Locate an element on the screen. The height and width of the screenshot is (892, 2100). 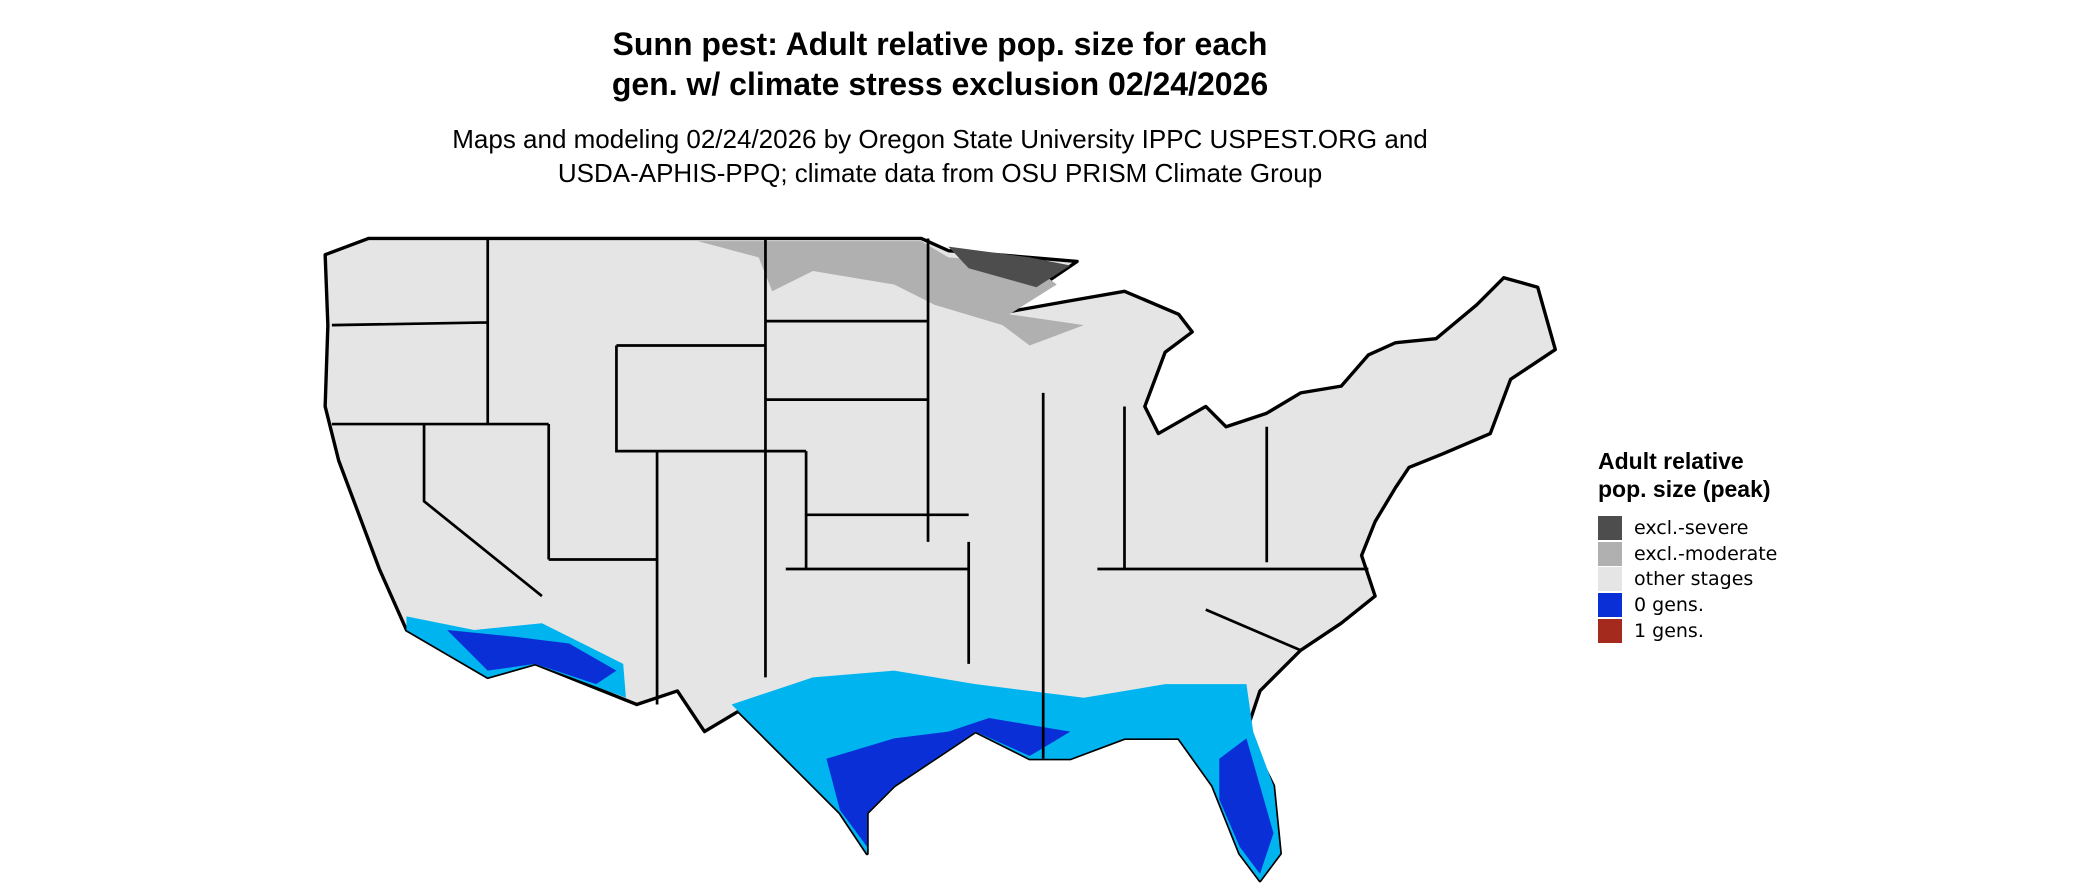
legend-item: excl.-moderate is located at coordinates (1698, 554).